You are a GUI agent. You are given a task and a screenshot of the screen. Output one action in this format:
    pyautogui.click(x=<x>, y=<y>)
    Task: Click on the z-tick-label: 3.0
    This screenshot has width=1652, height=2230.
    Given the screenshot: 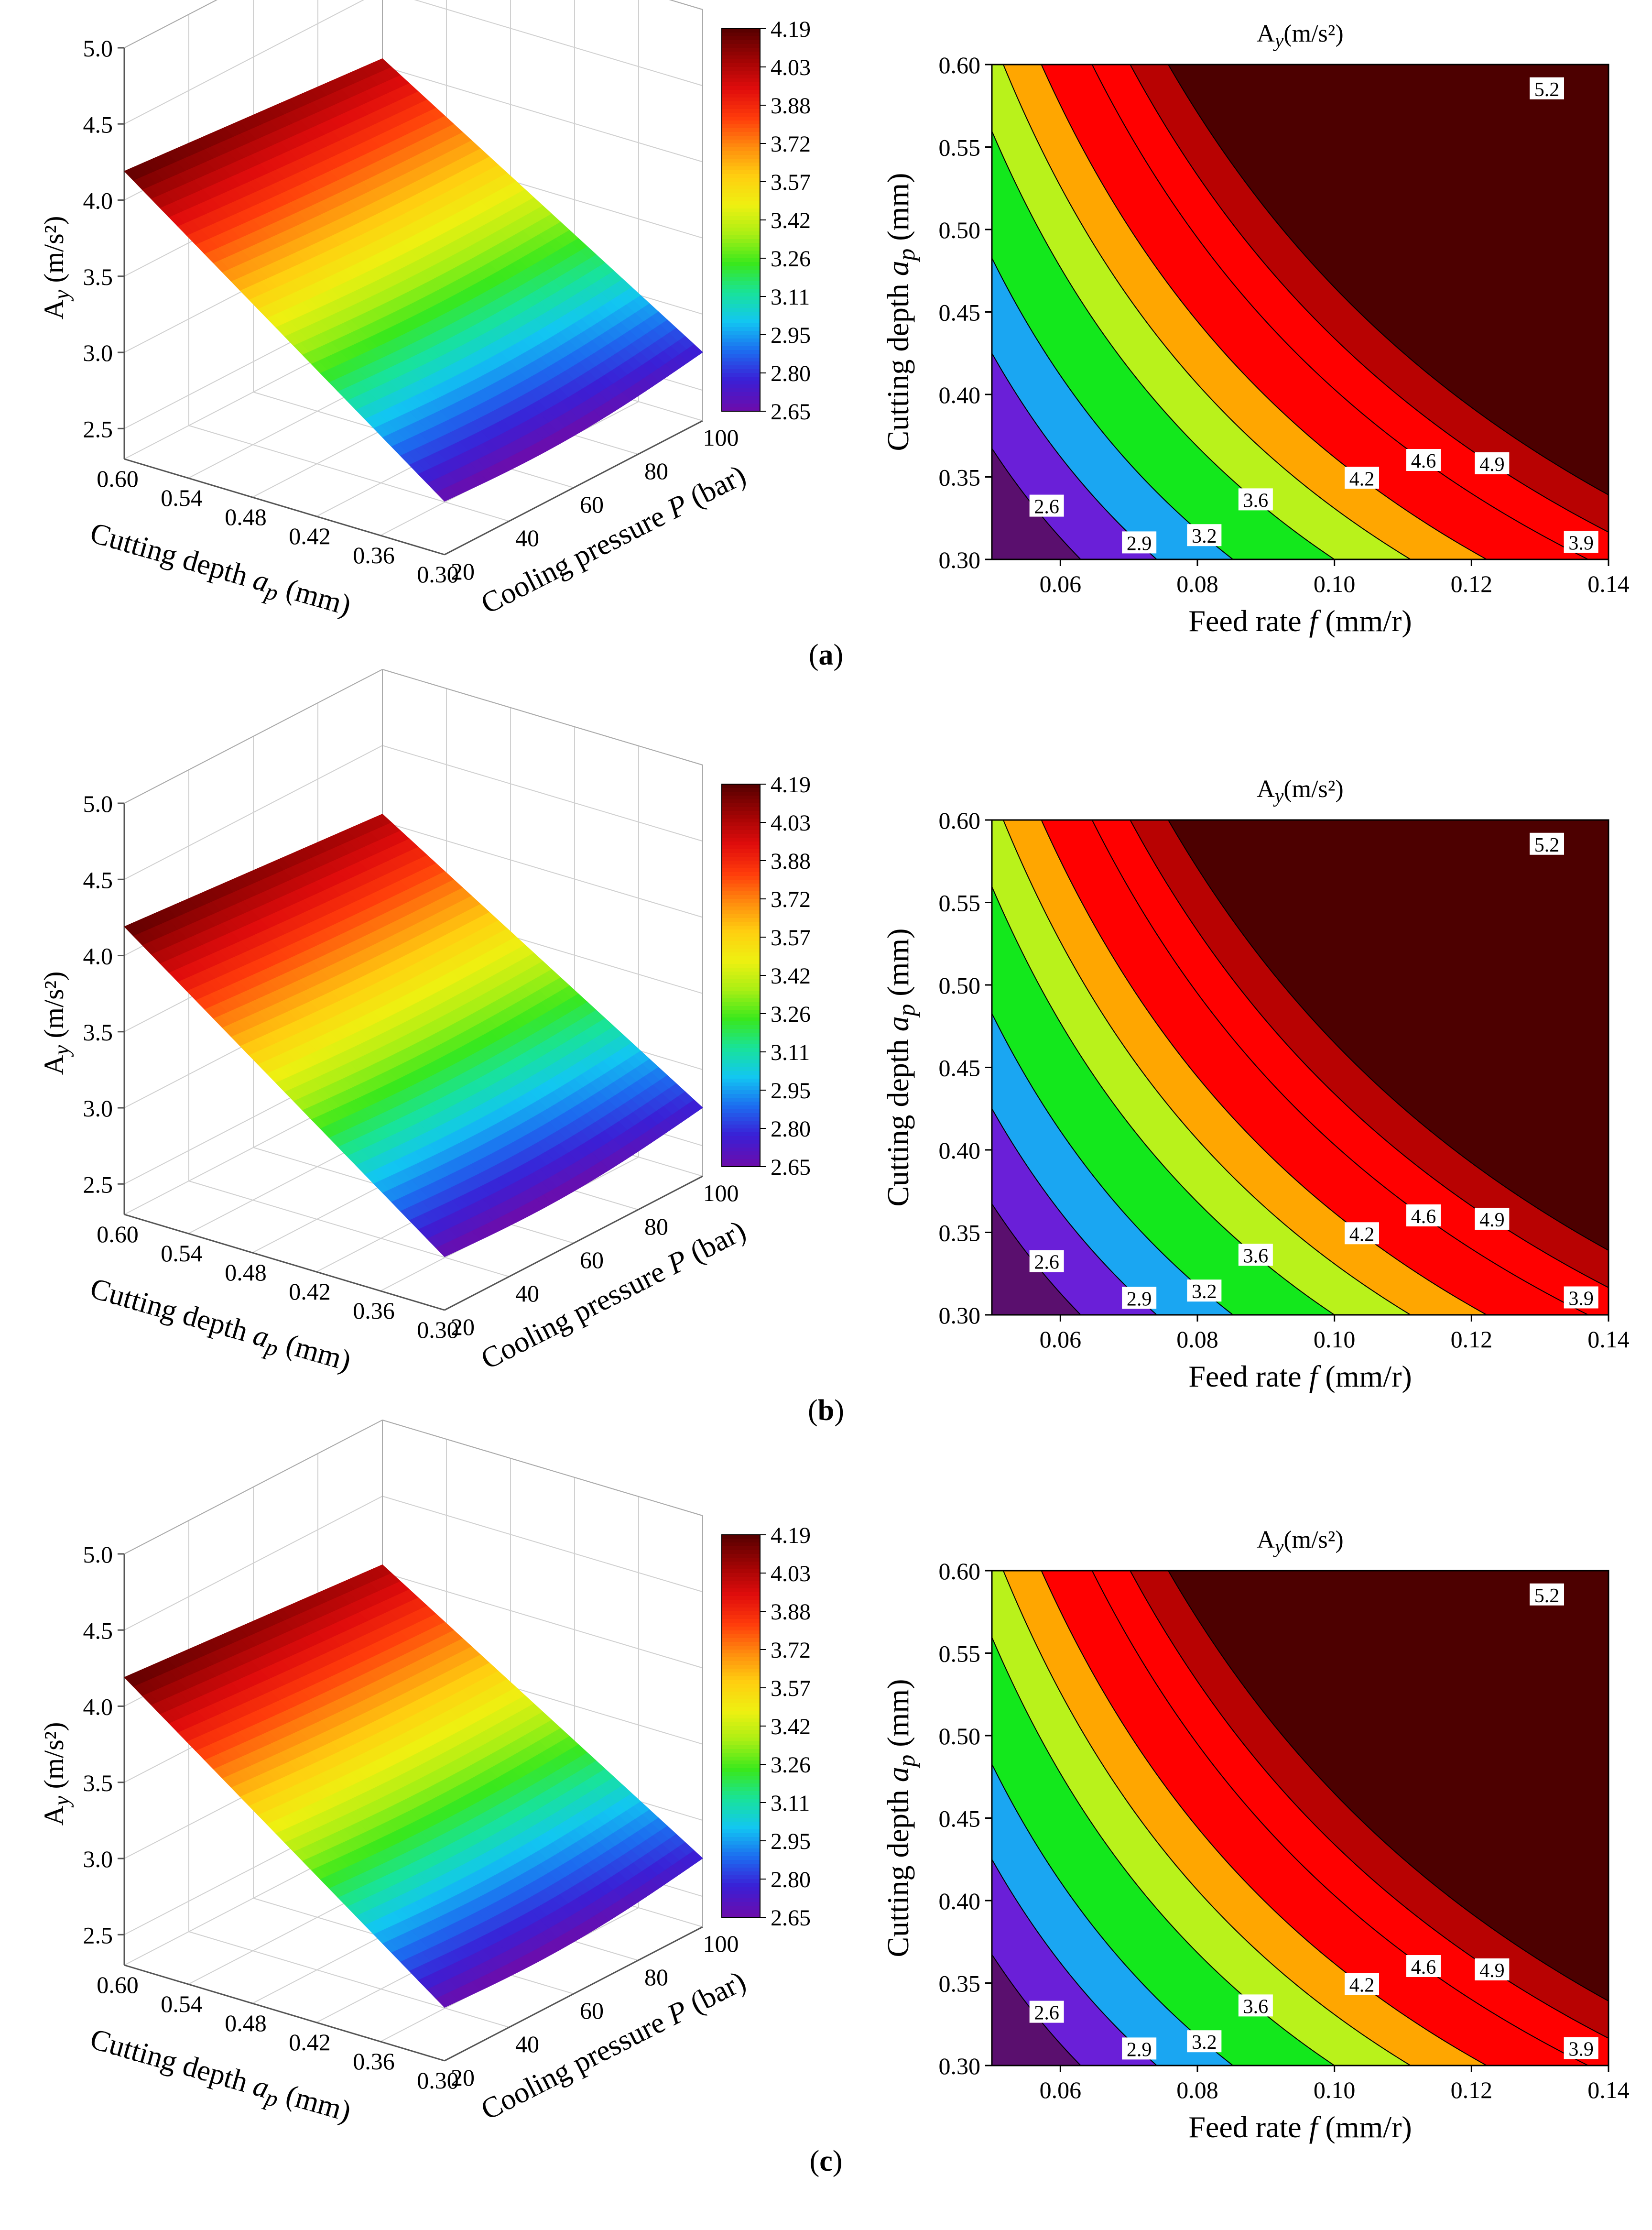 What is the action you would take?
    pyautogui.click(x=98, y=352)
    